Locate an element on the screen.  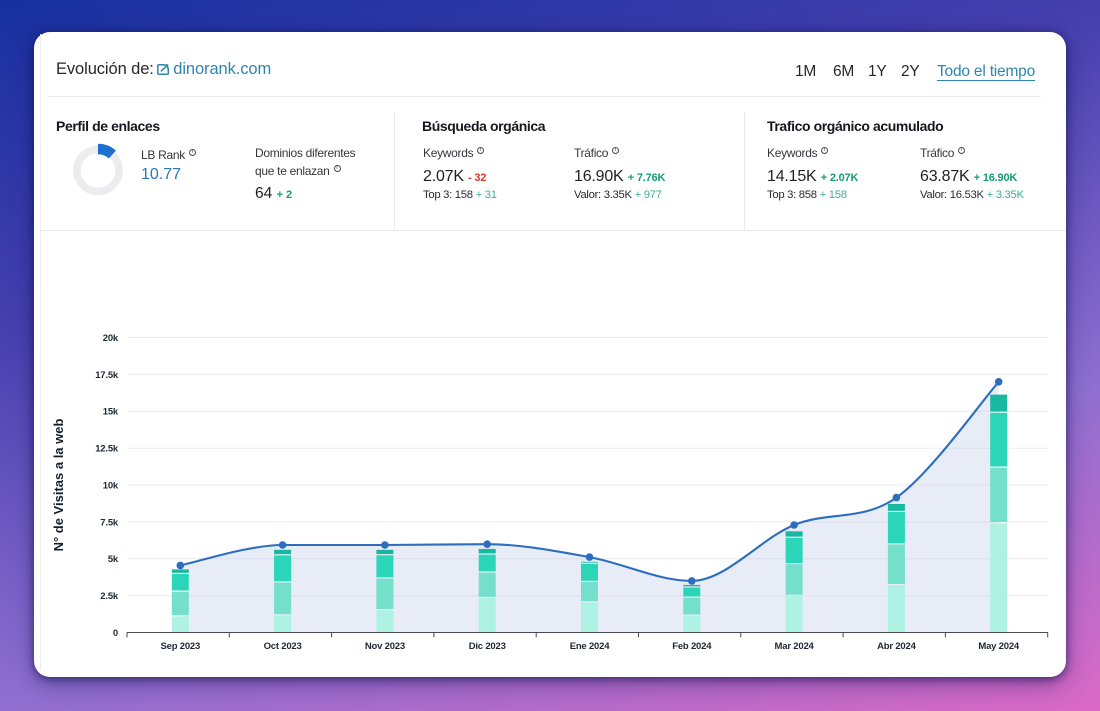
svg-text: 2.5k is located at coordinates (109, 596).